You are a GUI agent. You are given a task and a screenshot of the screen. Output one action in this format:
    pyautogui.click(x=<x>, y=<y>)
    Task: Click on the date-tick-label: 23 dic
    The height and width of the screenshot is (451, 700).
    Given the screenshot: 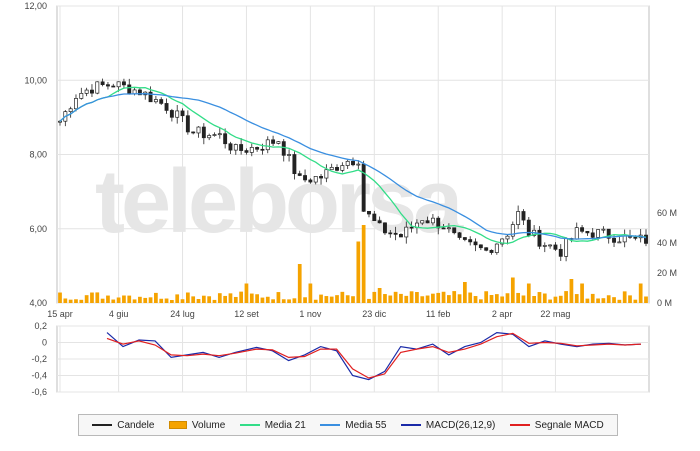 What is the action you would take?
    pyautogui.click(x=374, y=314)
    